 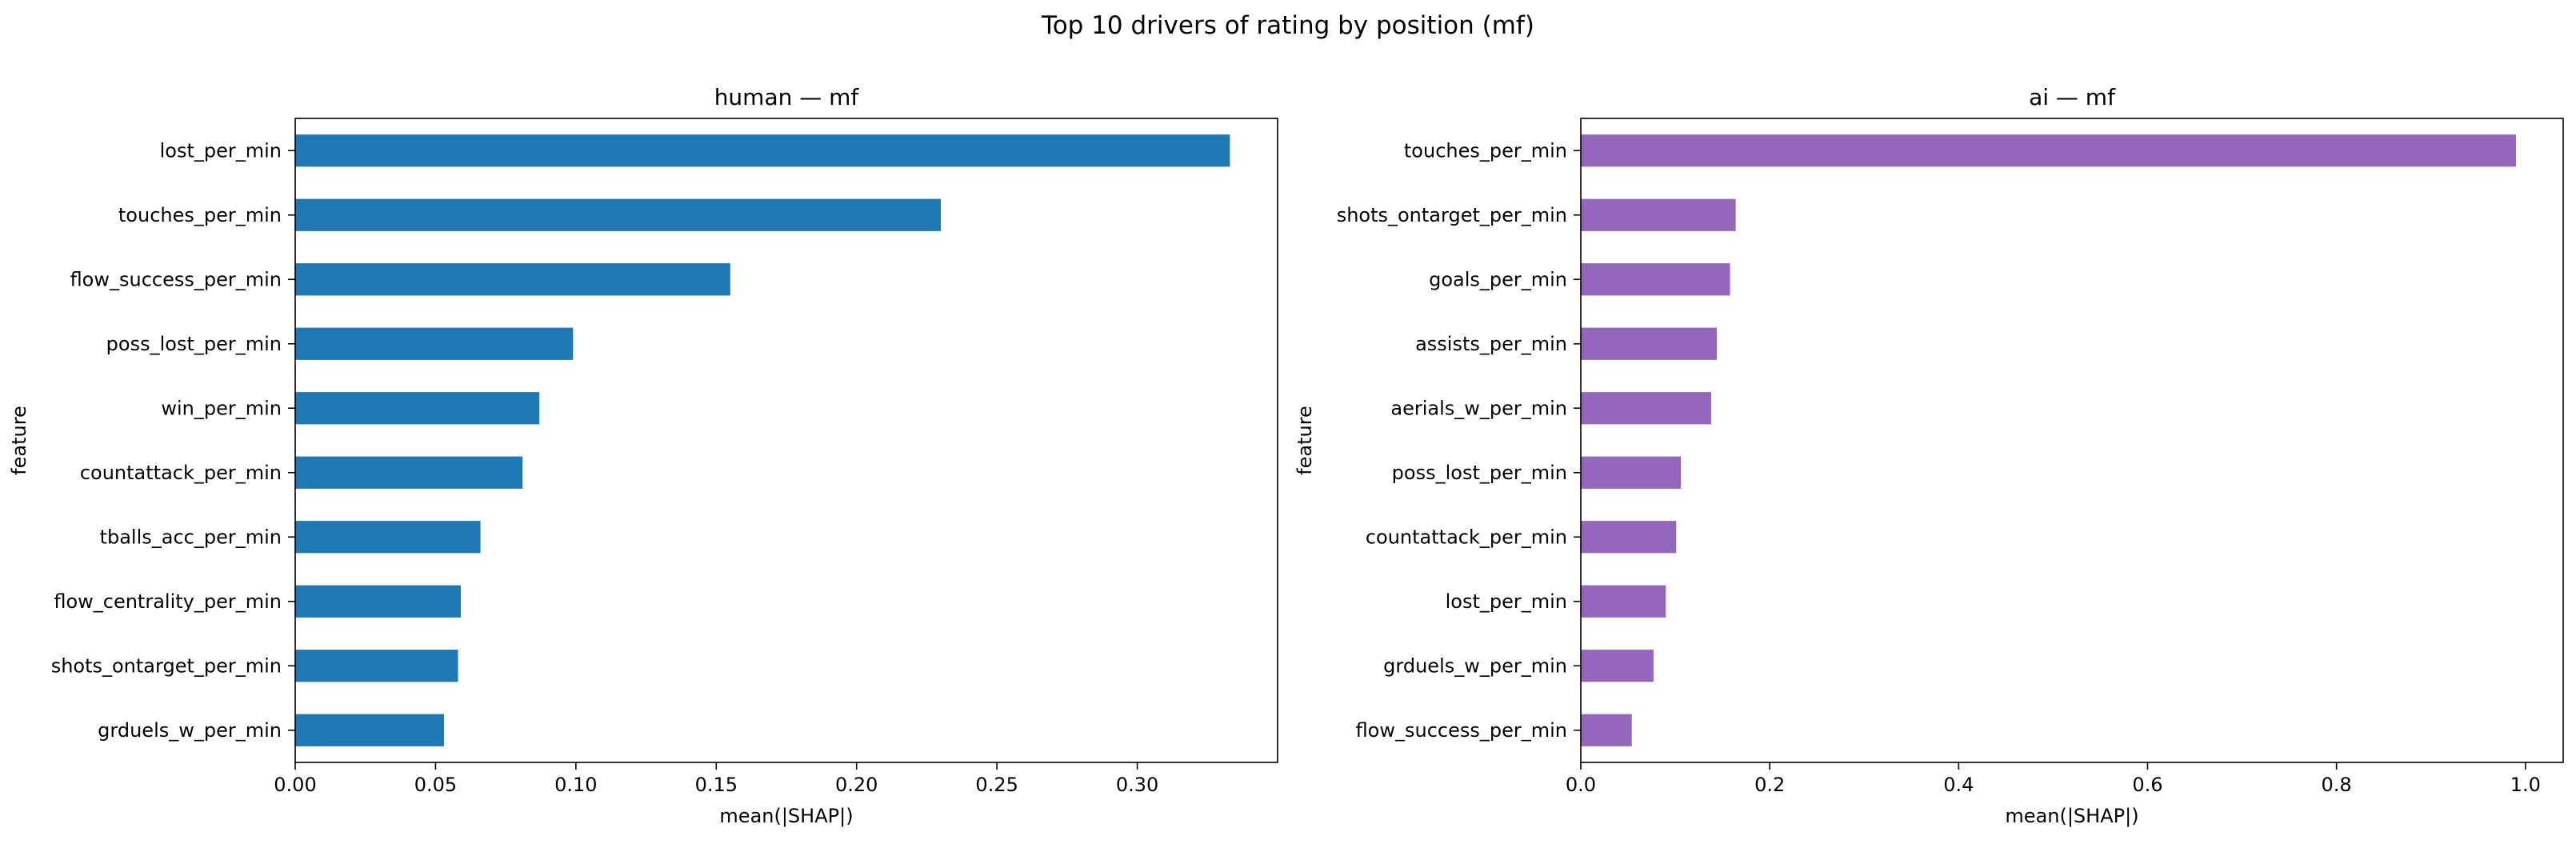 I want to click on human-bar-shots_ontarget_per_min, so click(x=376, y=666).